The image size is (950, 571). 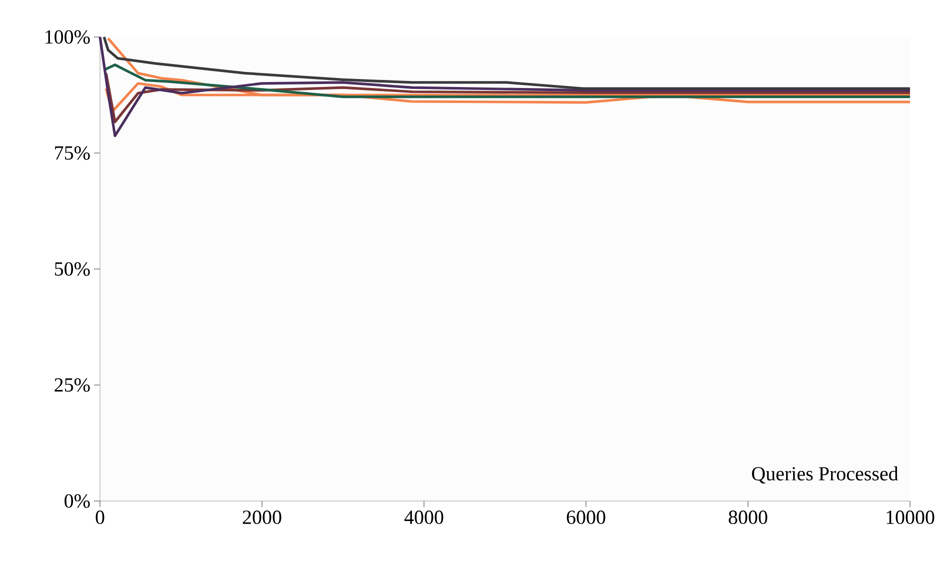 What do you see at coordinates (72, 153) in the screenshot?
I see `y-tick-label: 75%` at bounding box center [72, 153].